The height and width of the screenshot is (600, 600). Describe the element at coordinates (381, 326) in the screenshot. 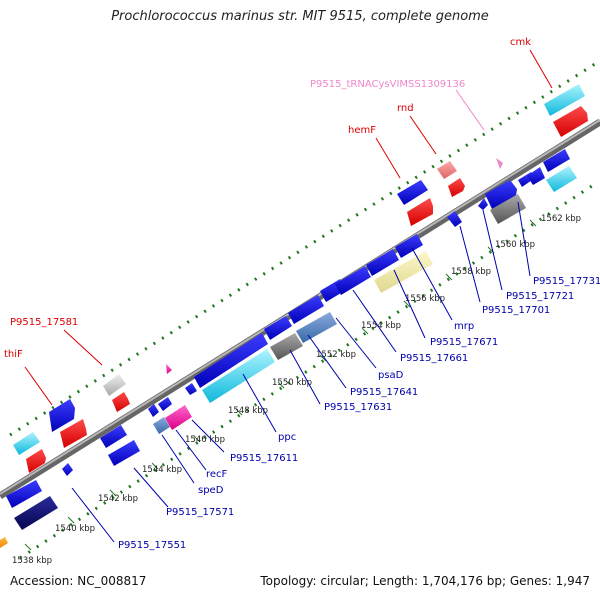

I see `tick-label: 1554 kbp` at that location.